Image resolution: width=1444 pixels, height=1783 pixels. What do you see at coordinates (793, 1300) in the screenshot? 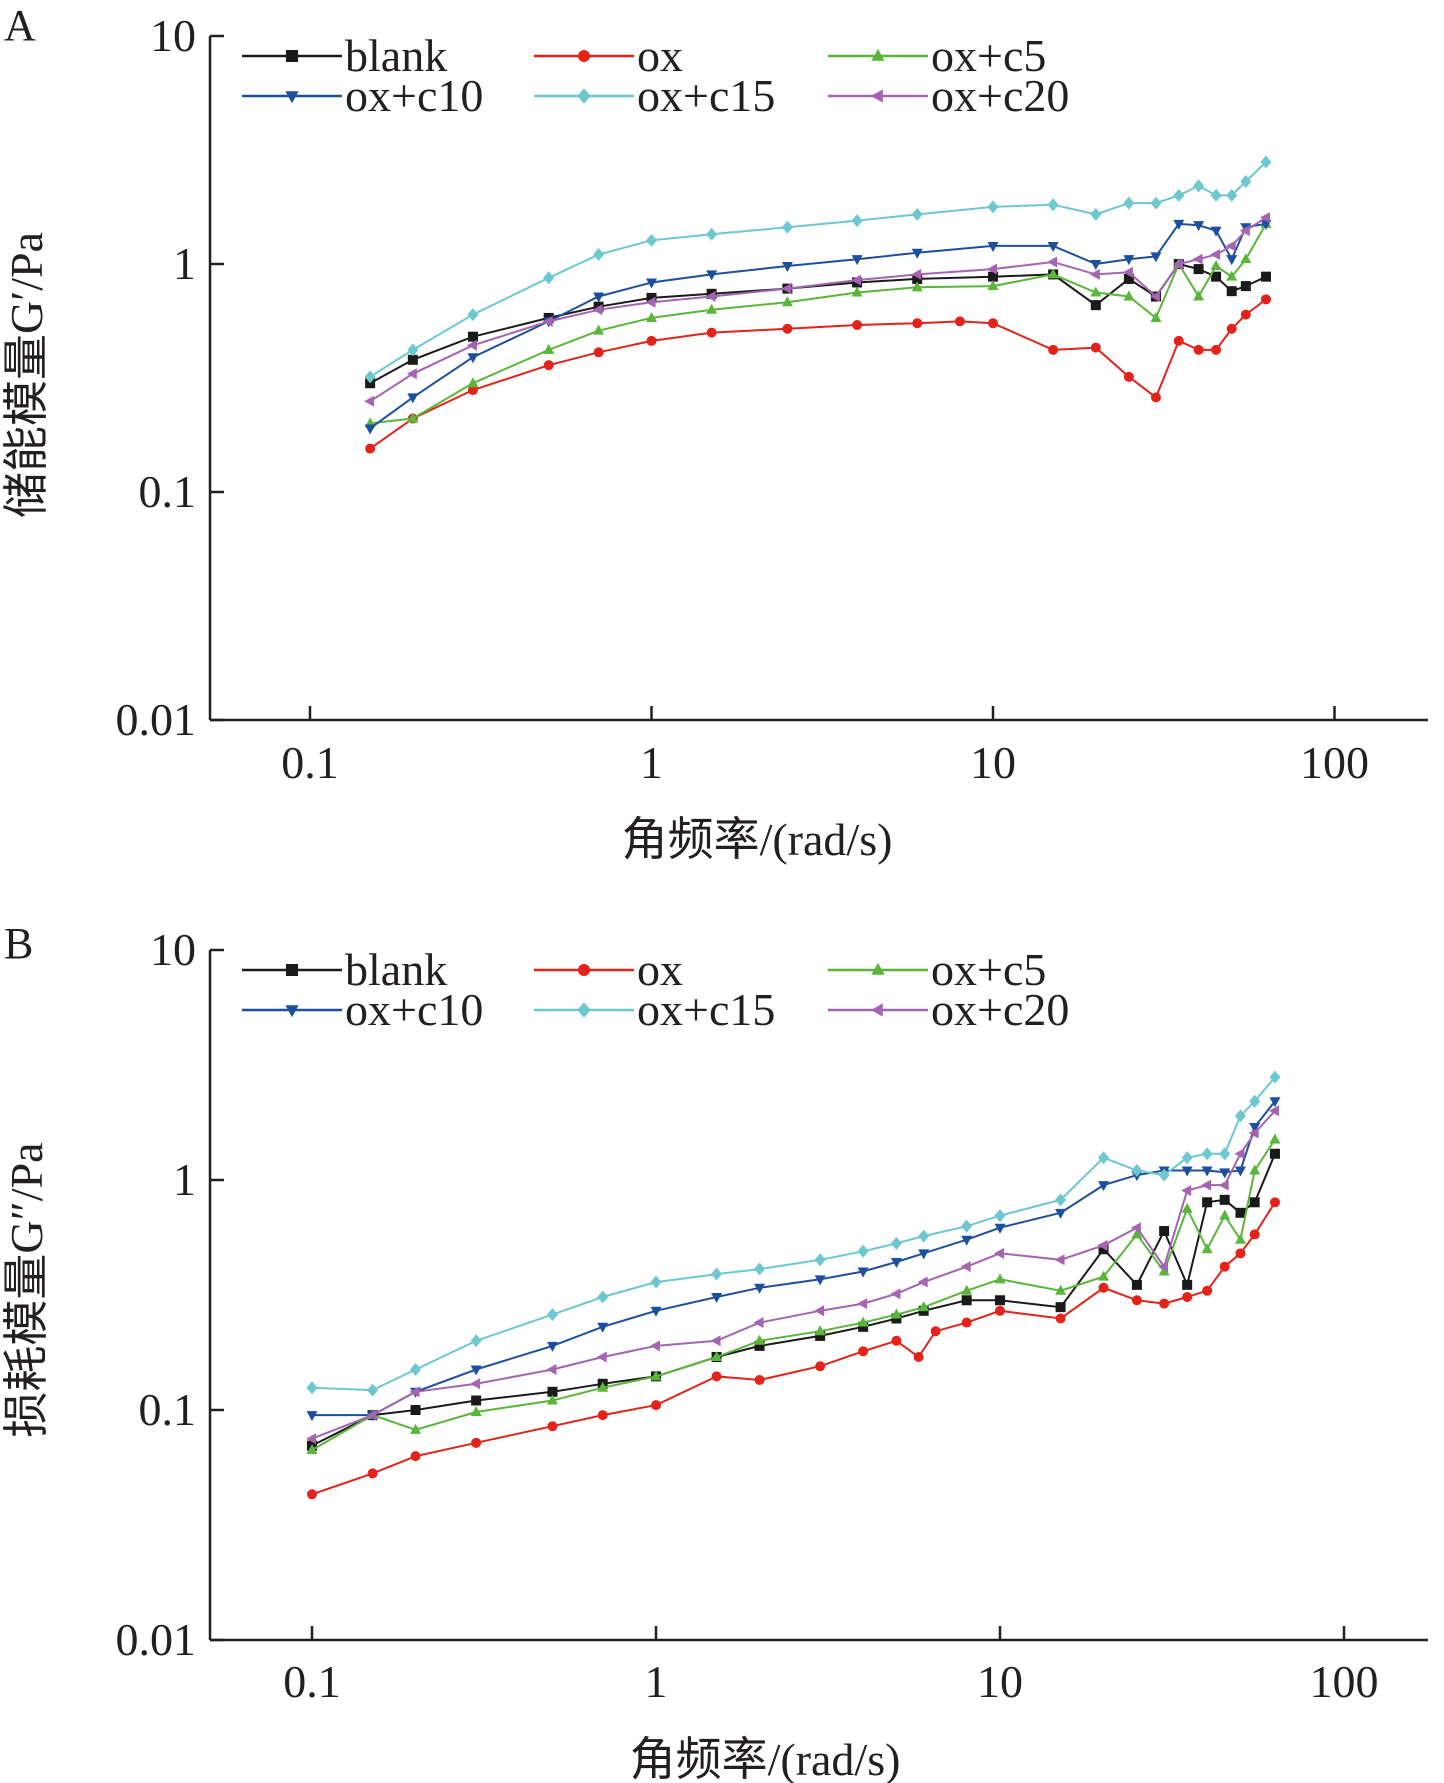
I see `panel-b-series-line-blank` at bounding box center [793, 1300].